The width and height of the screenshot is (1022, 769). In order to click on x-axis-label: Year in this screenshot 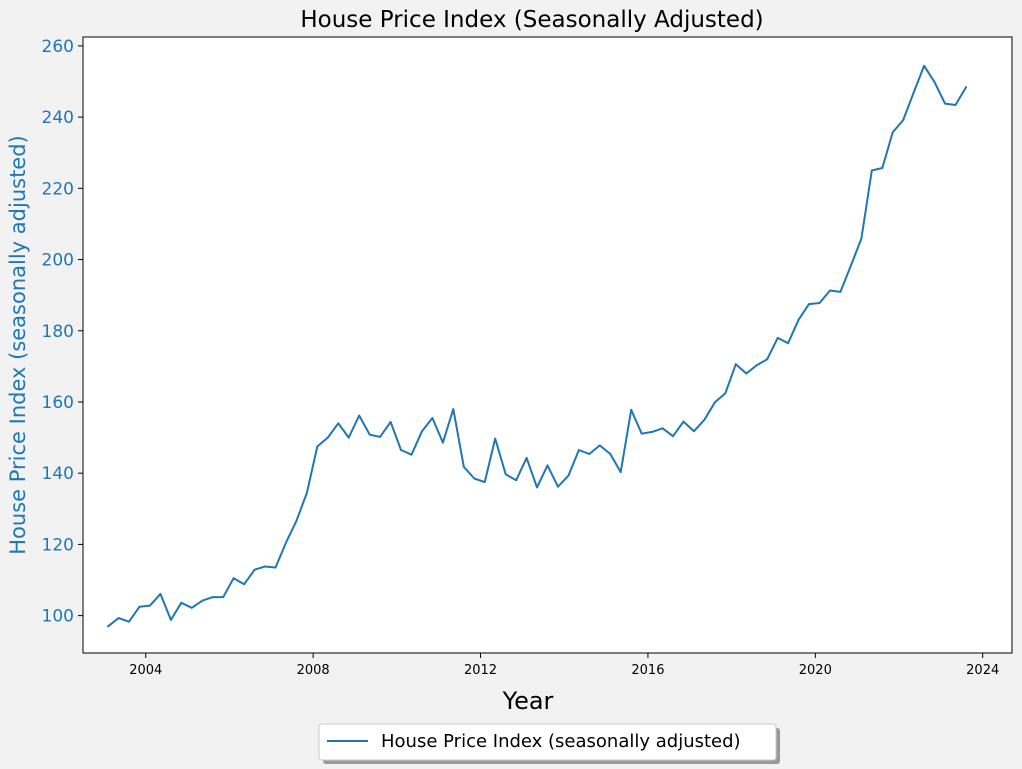, I will do `click(528, 701)`.